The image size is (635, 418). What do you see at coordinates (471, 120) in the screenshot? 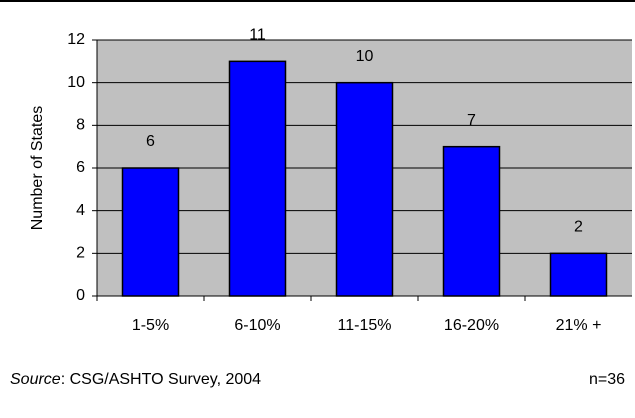
I see `data-label: 7` at bounding box center [471, 120].